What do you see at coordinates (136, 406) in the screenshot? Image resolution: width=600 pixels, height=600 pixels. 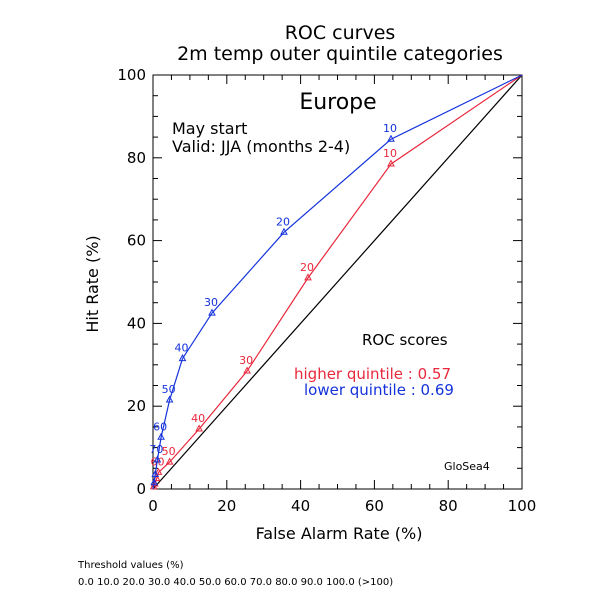 I see `y-tick-label: 20` at bounding box center [136, 406].